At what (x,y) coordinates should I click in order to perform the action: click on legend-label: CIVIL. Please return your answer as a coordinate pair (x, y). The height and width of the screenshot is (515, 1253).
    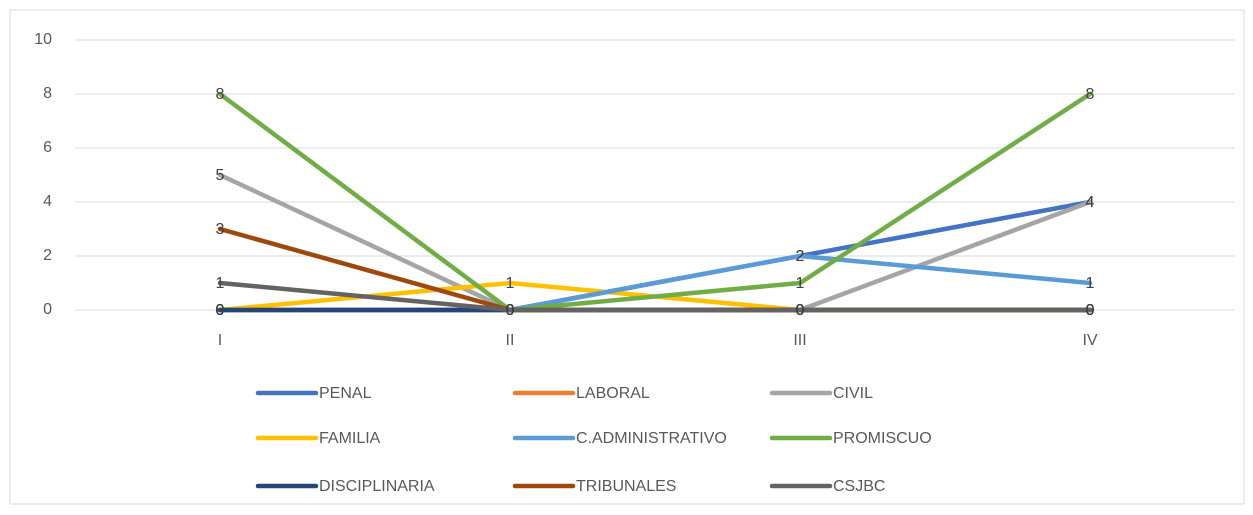
    Looking at the image, I should click on (853, 393).